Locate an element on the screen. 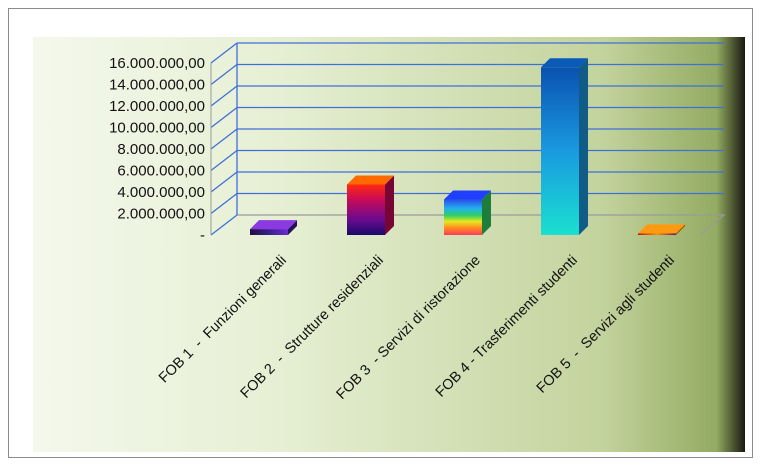  y-tick-label: 12.000.000,00 is located at coordinates (157, 106).